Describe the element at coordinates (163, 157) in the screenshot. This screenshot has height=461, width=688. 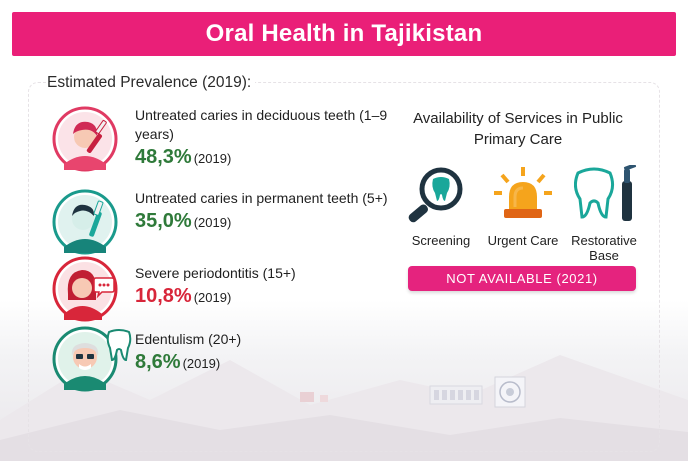
I see `item-value: 48,3%` at that location.